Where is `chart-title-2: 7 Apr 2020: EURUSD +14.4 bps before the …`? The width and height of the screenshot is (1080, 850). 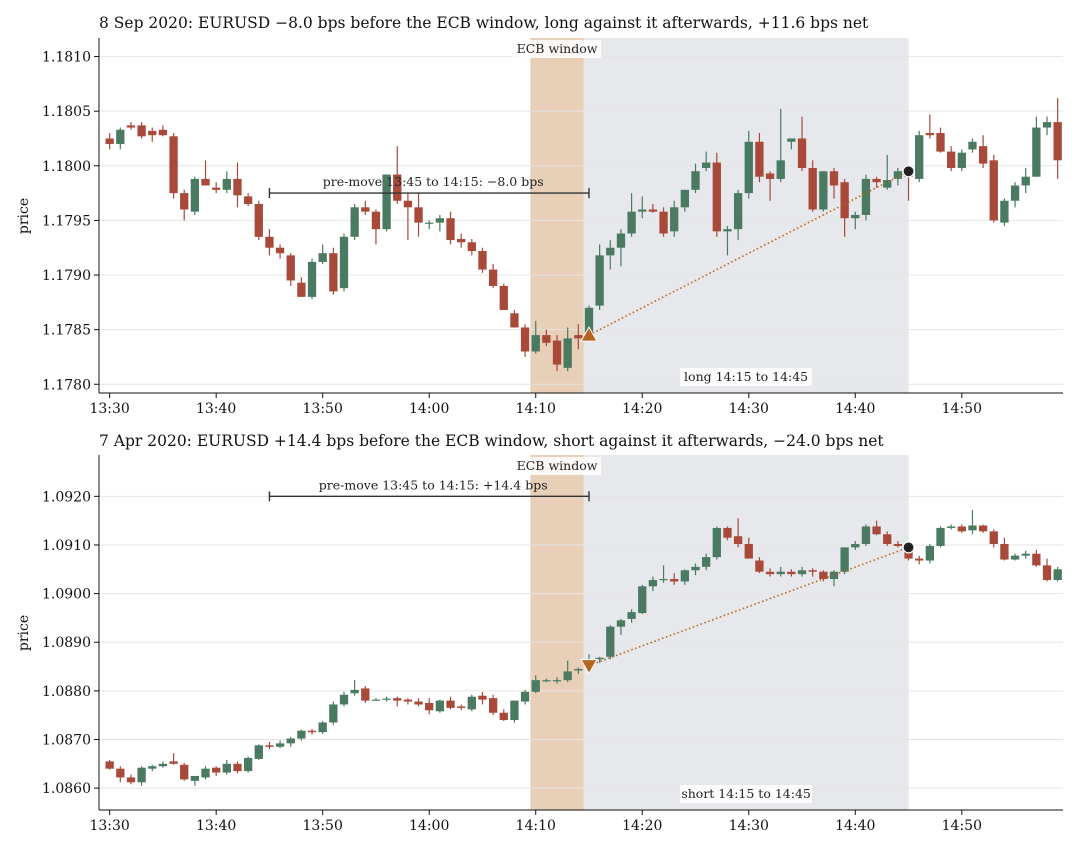
chart-title-2: 7 Apr 2020: EURUSD +14.4 bps before the … is located at coordinates (491, 441).